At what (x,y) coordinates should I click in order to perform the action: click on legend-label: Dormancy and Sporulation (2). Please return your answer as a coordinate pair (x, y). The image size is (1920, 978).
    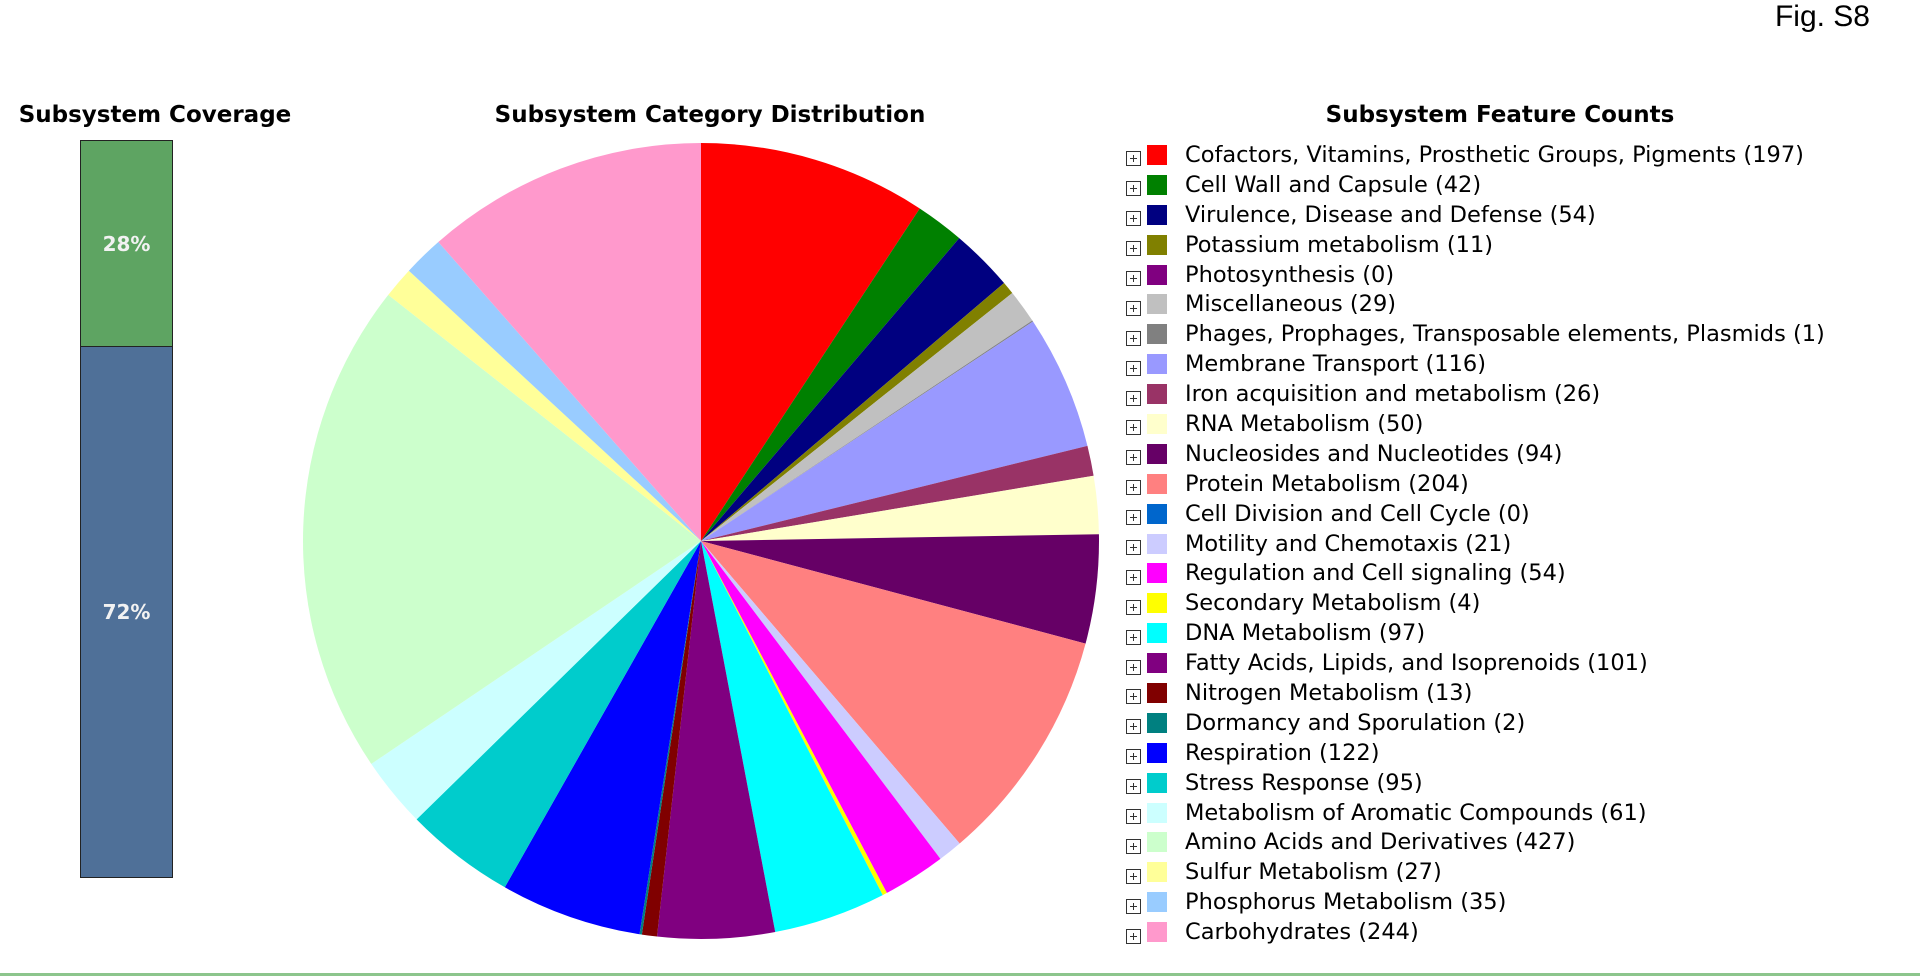
    Looking at the image, I should click on (1355, 722).